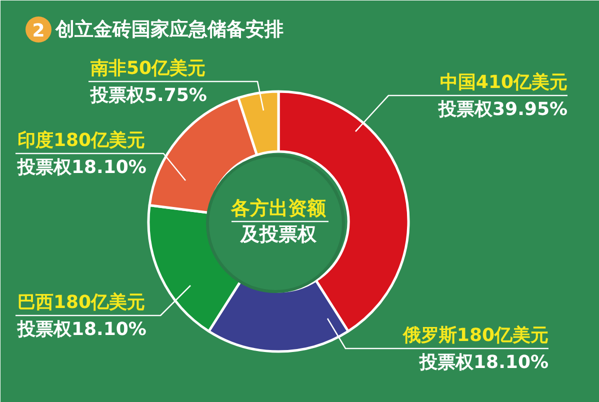 The width and height of the screenshot is (599, 402). I want to click on slice-label: 印度180亿美元, so click(82, 140).